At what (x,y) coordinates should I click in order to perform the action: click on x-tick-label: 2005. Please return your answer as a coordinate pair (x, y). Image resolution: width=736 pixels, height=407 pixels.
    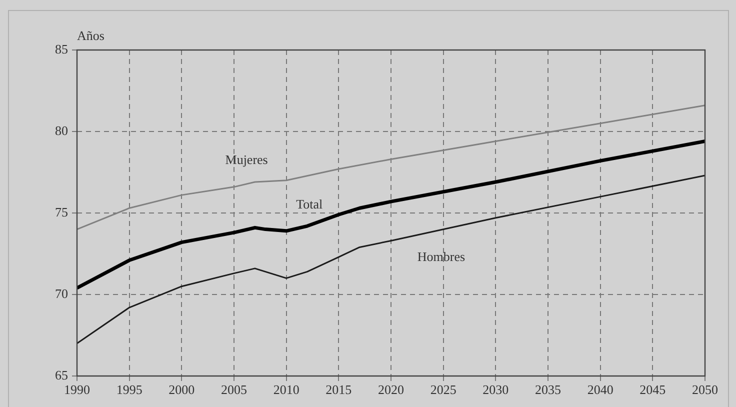
    Looking at the image, I should click on (234, 390).